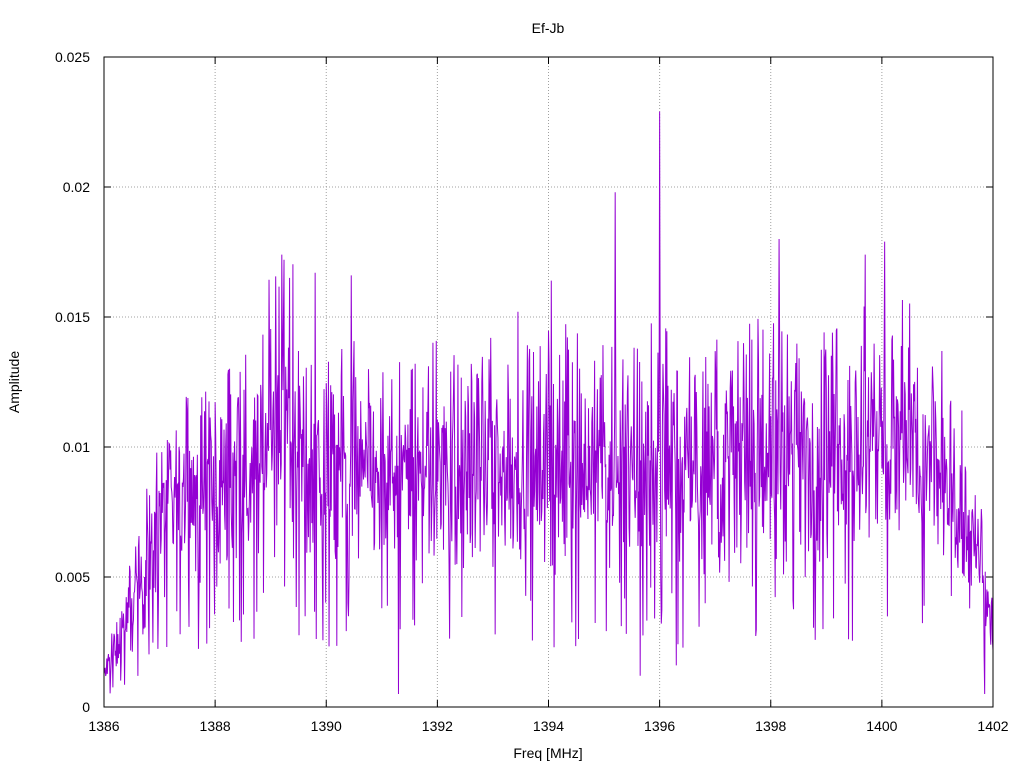  What do you see at coordinates (547, 753) in the screenshot?
I see `x-axis-title: Freq [MHz]` at bounding box center [547, 753].